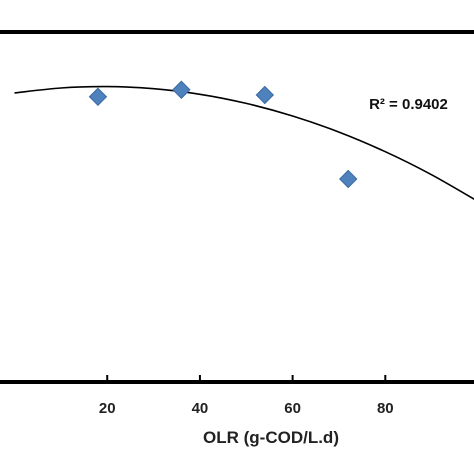  What do you see at coordinates (292, 408) in the screenshot?
I see `x-tick-label: 60` at bounding box center [292, 408].